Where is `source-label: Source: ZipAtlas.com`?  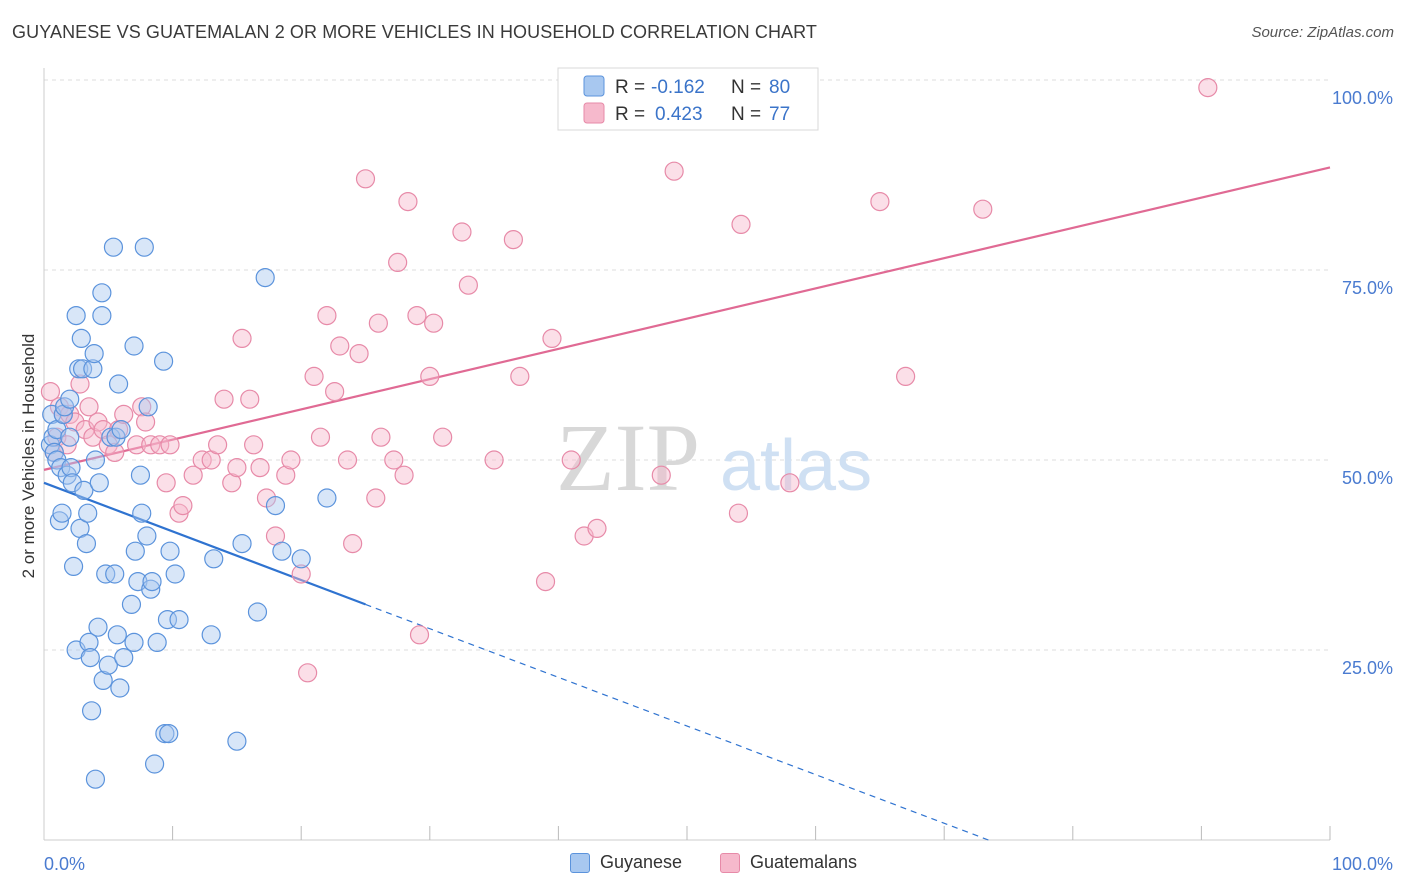
source-label: Source: ZipAtlas.com is located at coordinates (1322, 32).